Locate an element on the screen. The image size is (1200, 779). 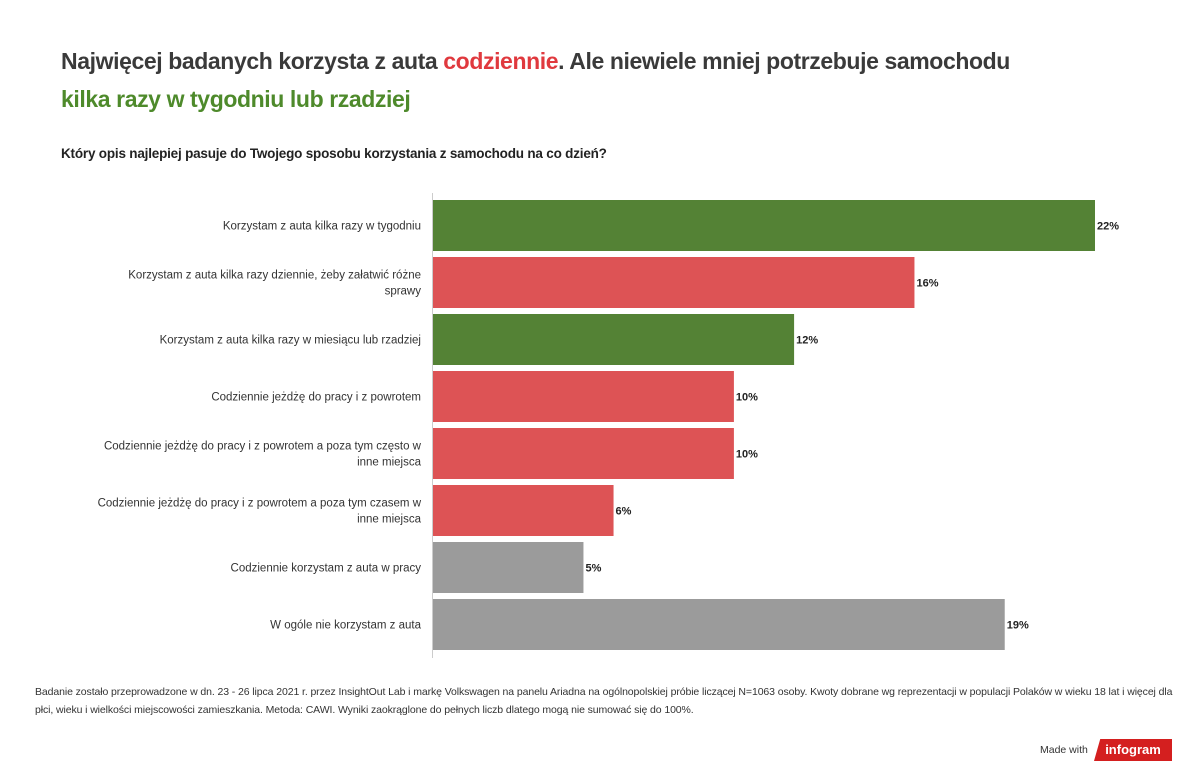
data-label: 22% is located at coordinates (1108, 227).